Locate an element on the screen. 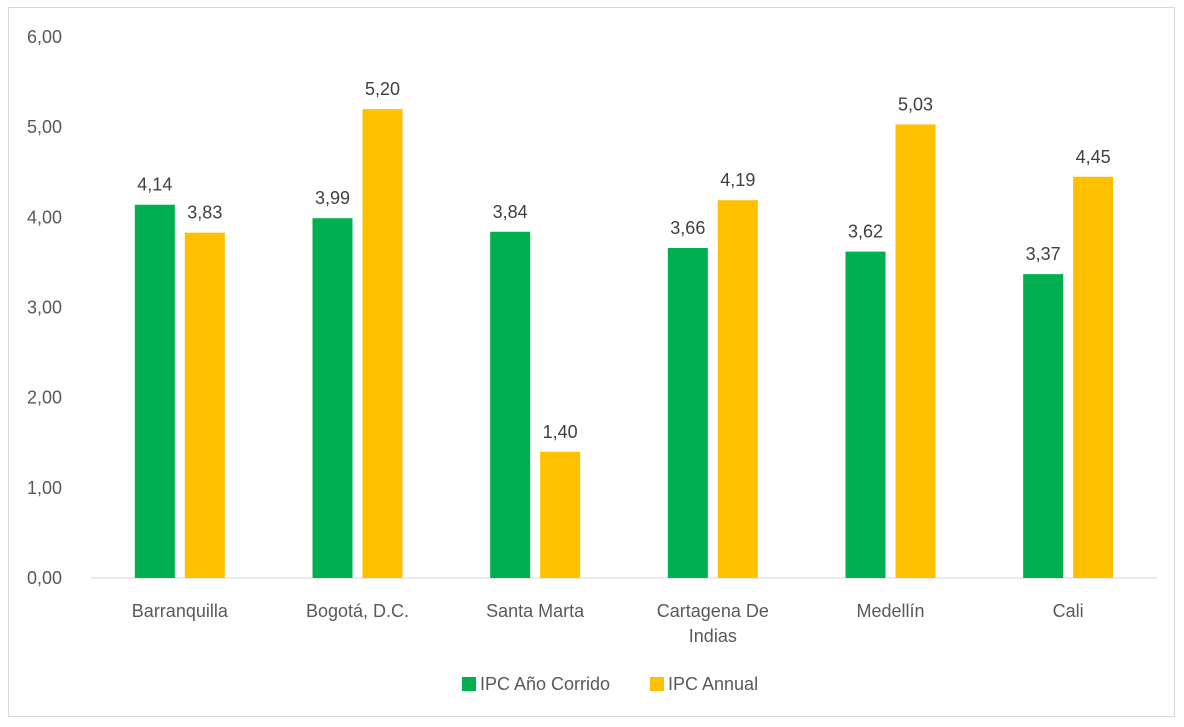 The image size is (1184, 727). data-label: 3,84 is located at coordinates (510, 212).